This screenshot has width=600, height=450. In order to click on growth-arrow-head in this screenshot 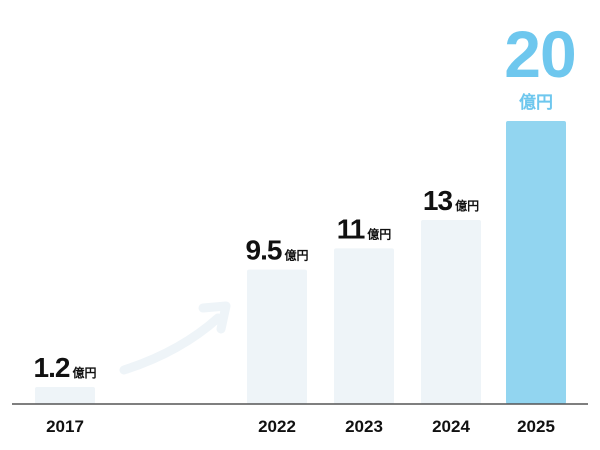, I will do `click(214, 317)`.